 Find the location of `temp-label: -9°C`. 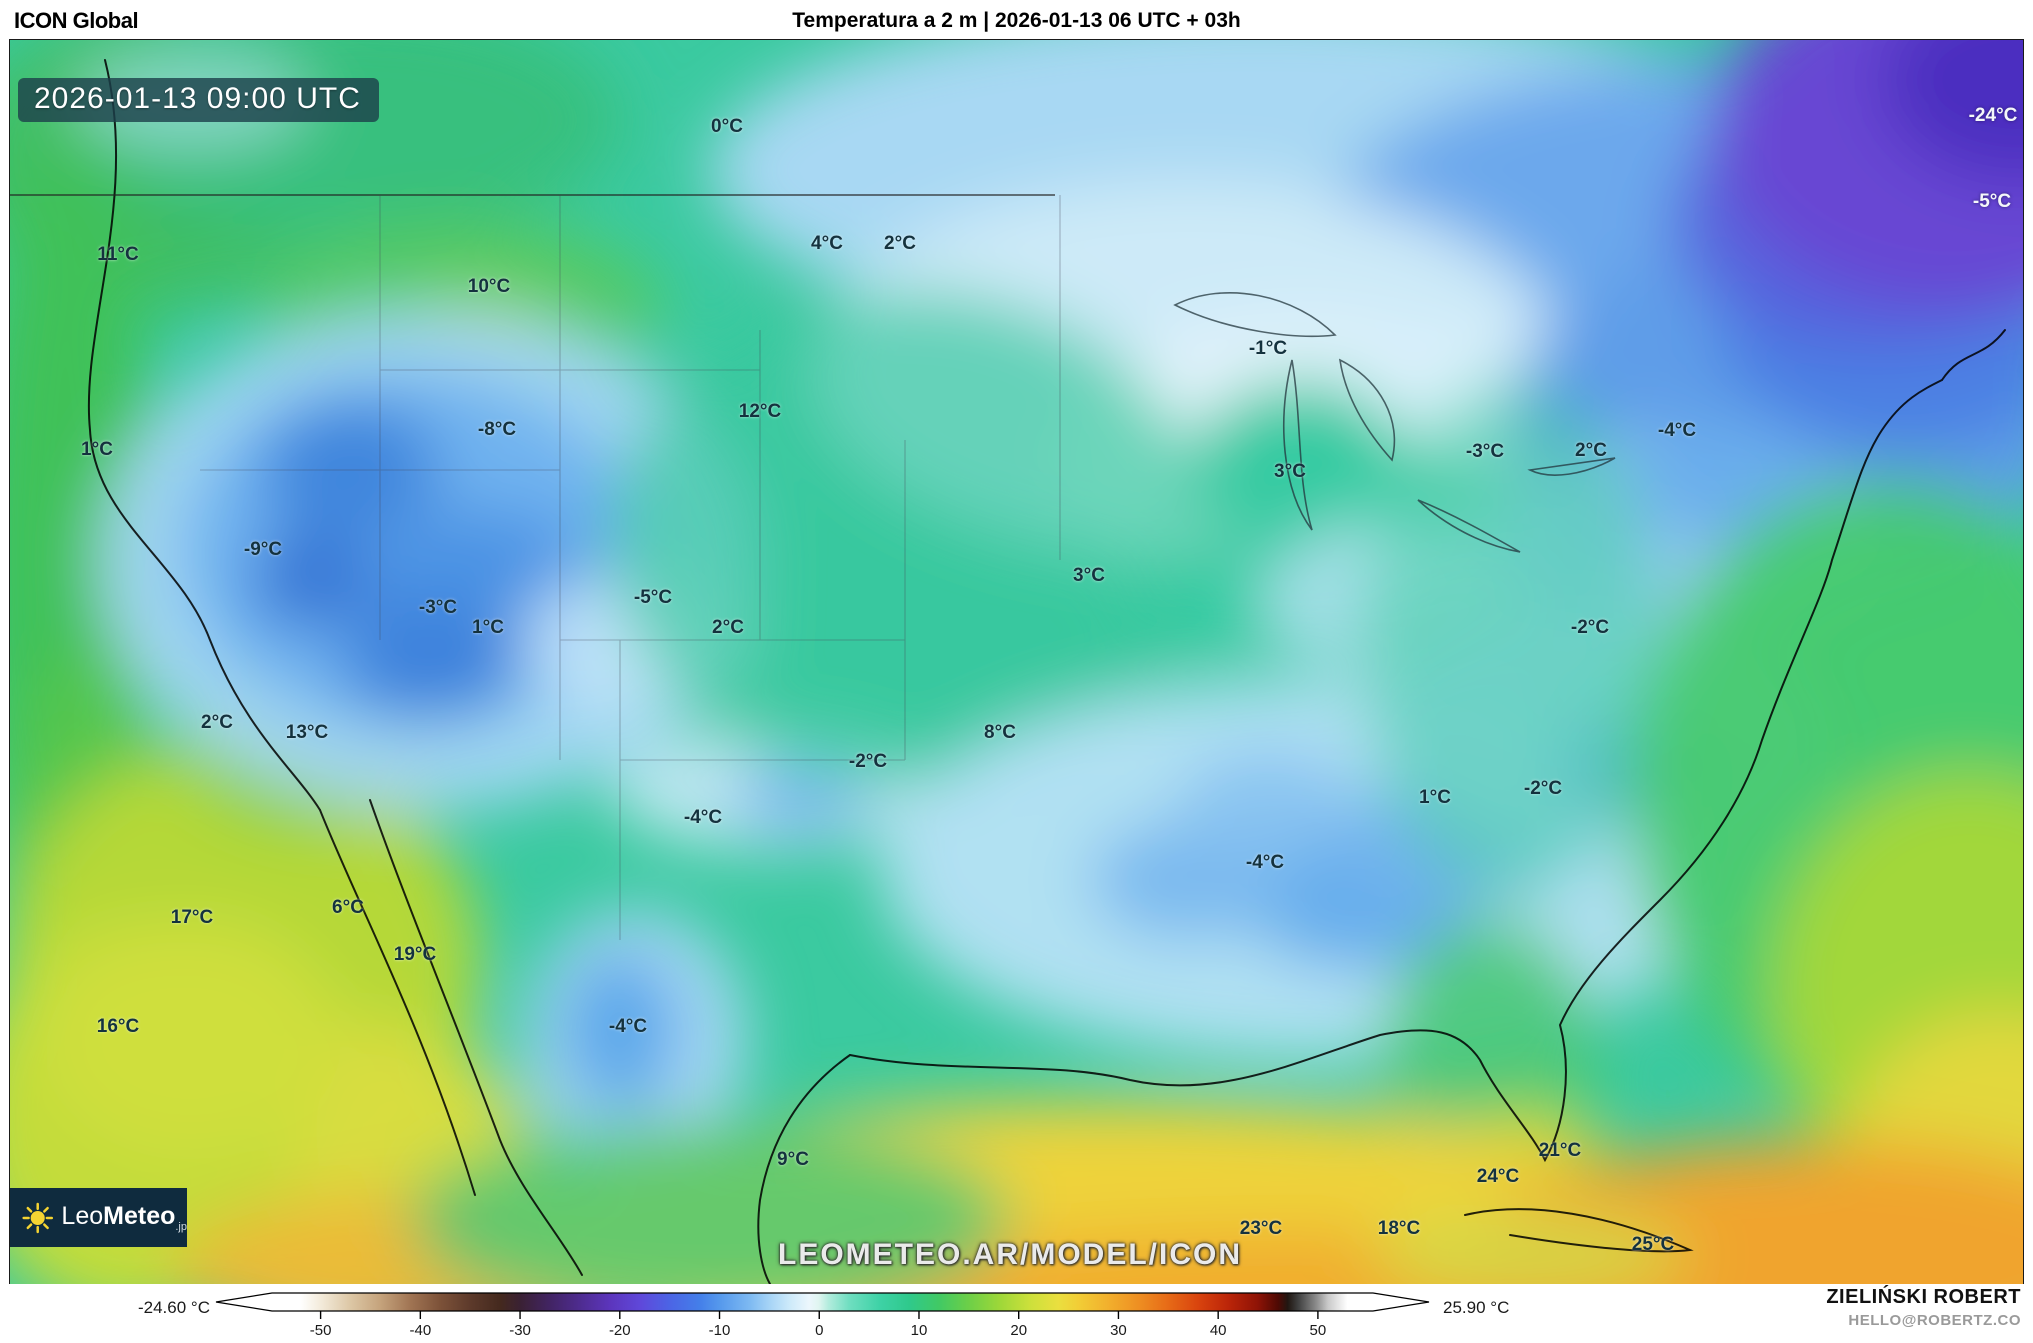

temp-label: -9°C is located at coordinates (263, 549).